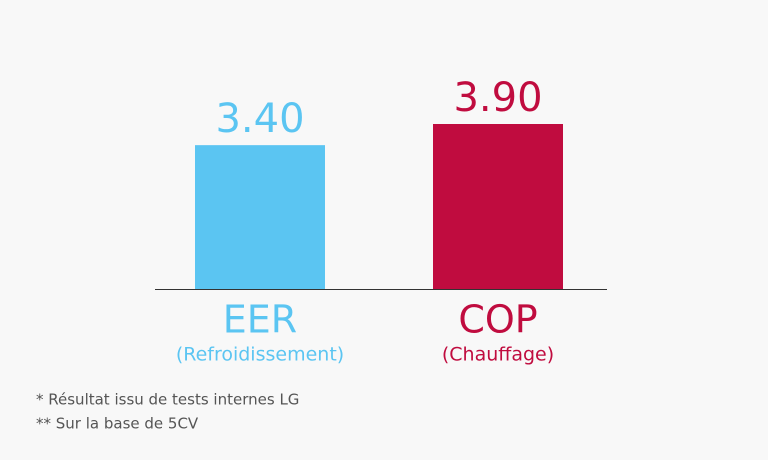 This screenshot has width=768, height=460. What do you see at coordinates (259, 119) in the screenshot?
I see `value-label: 3.40` at bounding box center [259, 119].